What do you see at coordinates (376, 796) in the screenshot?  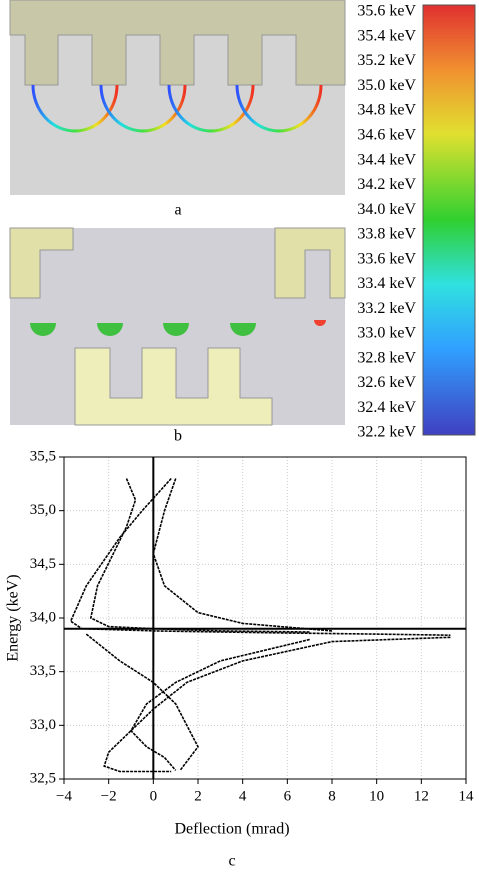 I see `x-tick-label: 10` at bounding box center [376, 796].